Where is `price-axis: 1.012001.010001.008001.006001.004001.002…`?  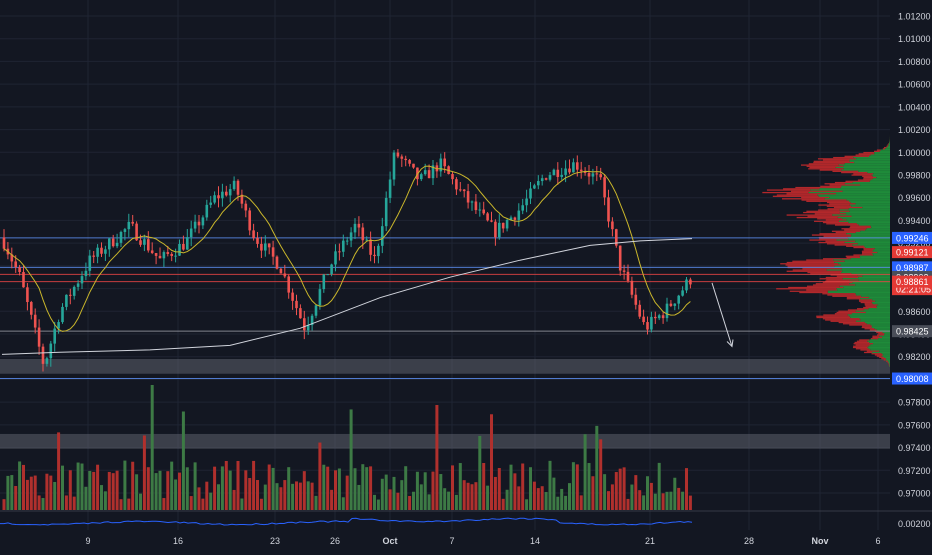
price-axis: 1.012001.010001.008001.006001.004001.002… is located at coordinates (912, 271).